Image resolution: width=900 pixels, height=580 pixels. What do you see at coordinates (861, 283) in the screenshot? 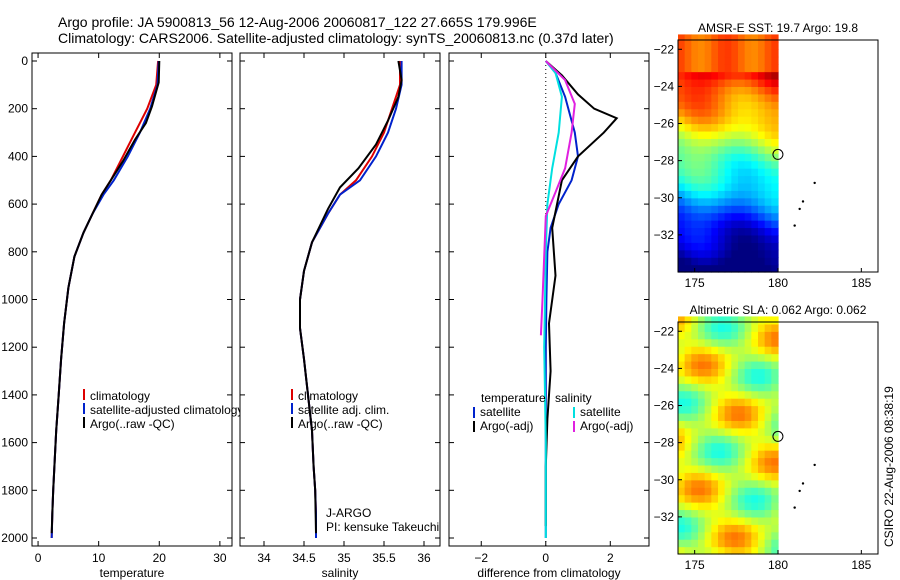
I see `x-tick-label: 185` at bounding box center [861, 283].